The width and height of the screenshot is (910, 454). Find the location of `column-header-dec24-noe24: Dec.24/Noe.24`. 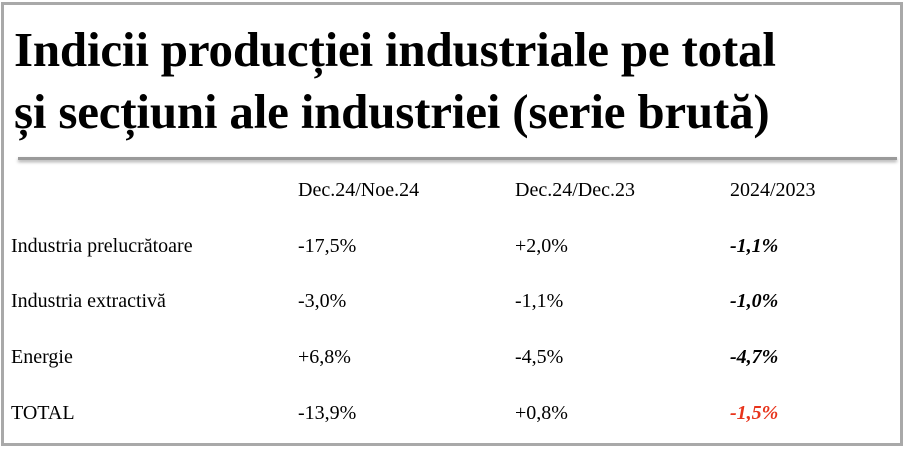

column-header-dec24-noe24: Dec.24/Noe.24 is located at coordinates (359, 190).